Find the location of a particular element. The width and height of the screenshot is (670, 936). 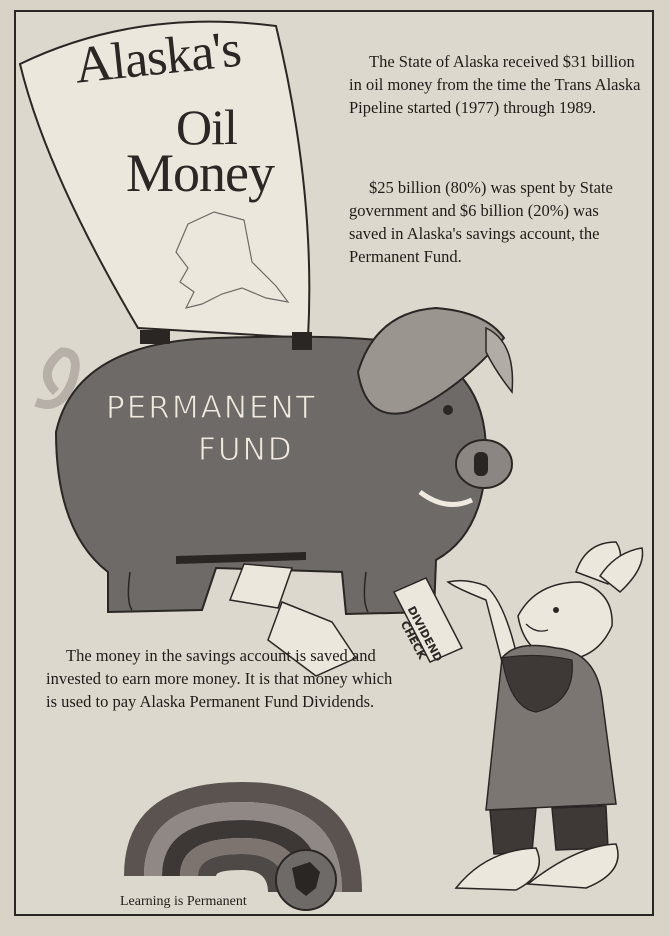

banner-paper is located at coordinates (164, 180).